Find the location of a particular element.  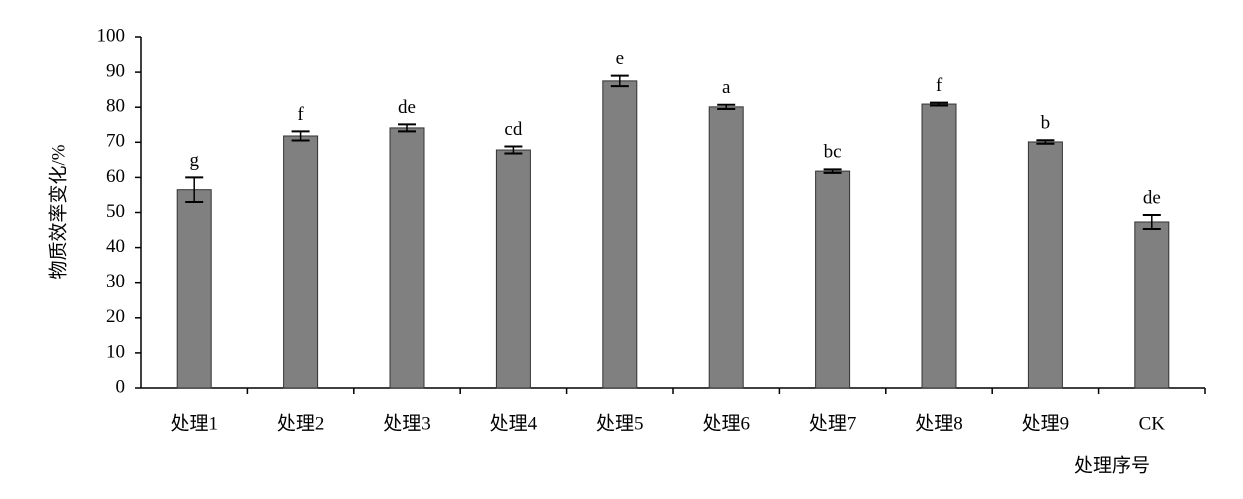

significance-label: cd is located at coordinates (513, 129).